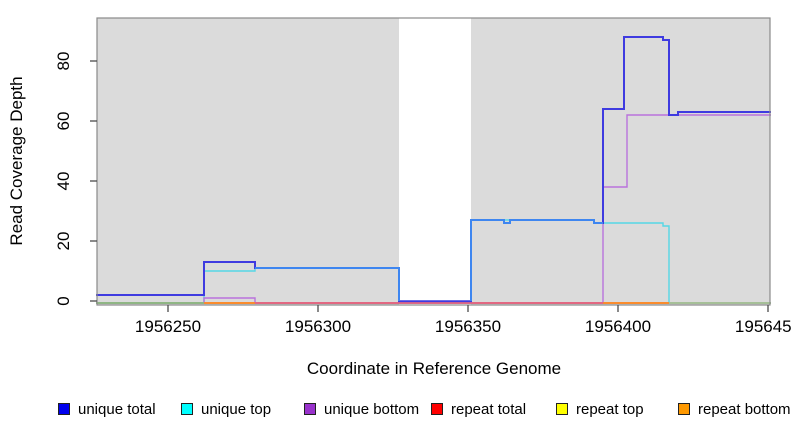  Describe the element at coordinates (434, 368) in the screenshot. I see `x-axis-label: Coordinate in Reference Genome` at that location.